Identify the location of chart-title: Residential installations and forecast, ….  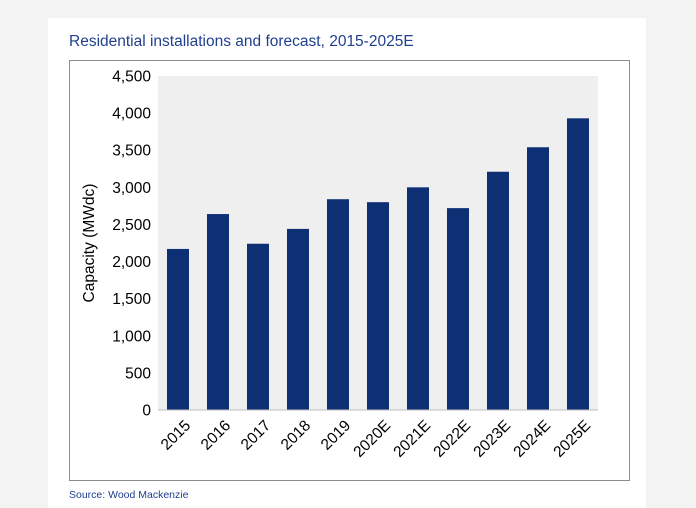
(241, 41).